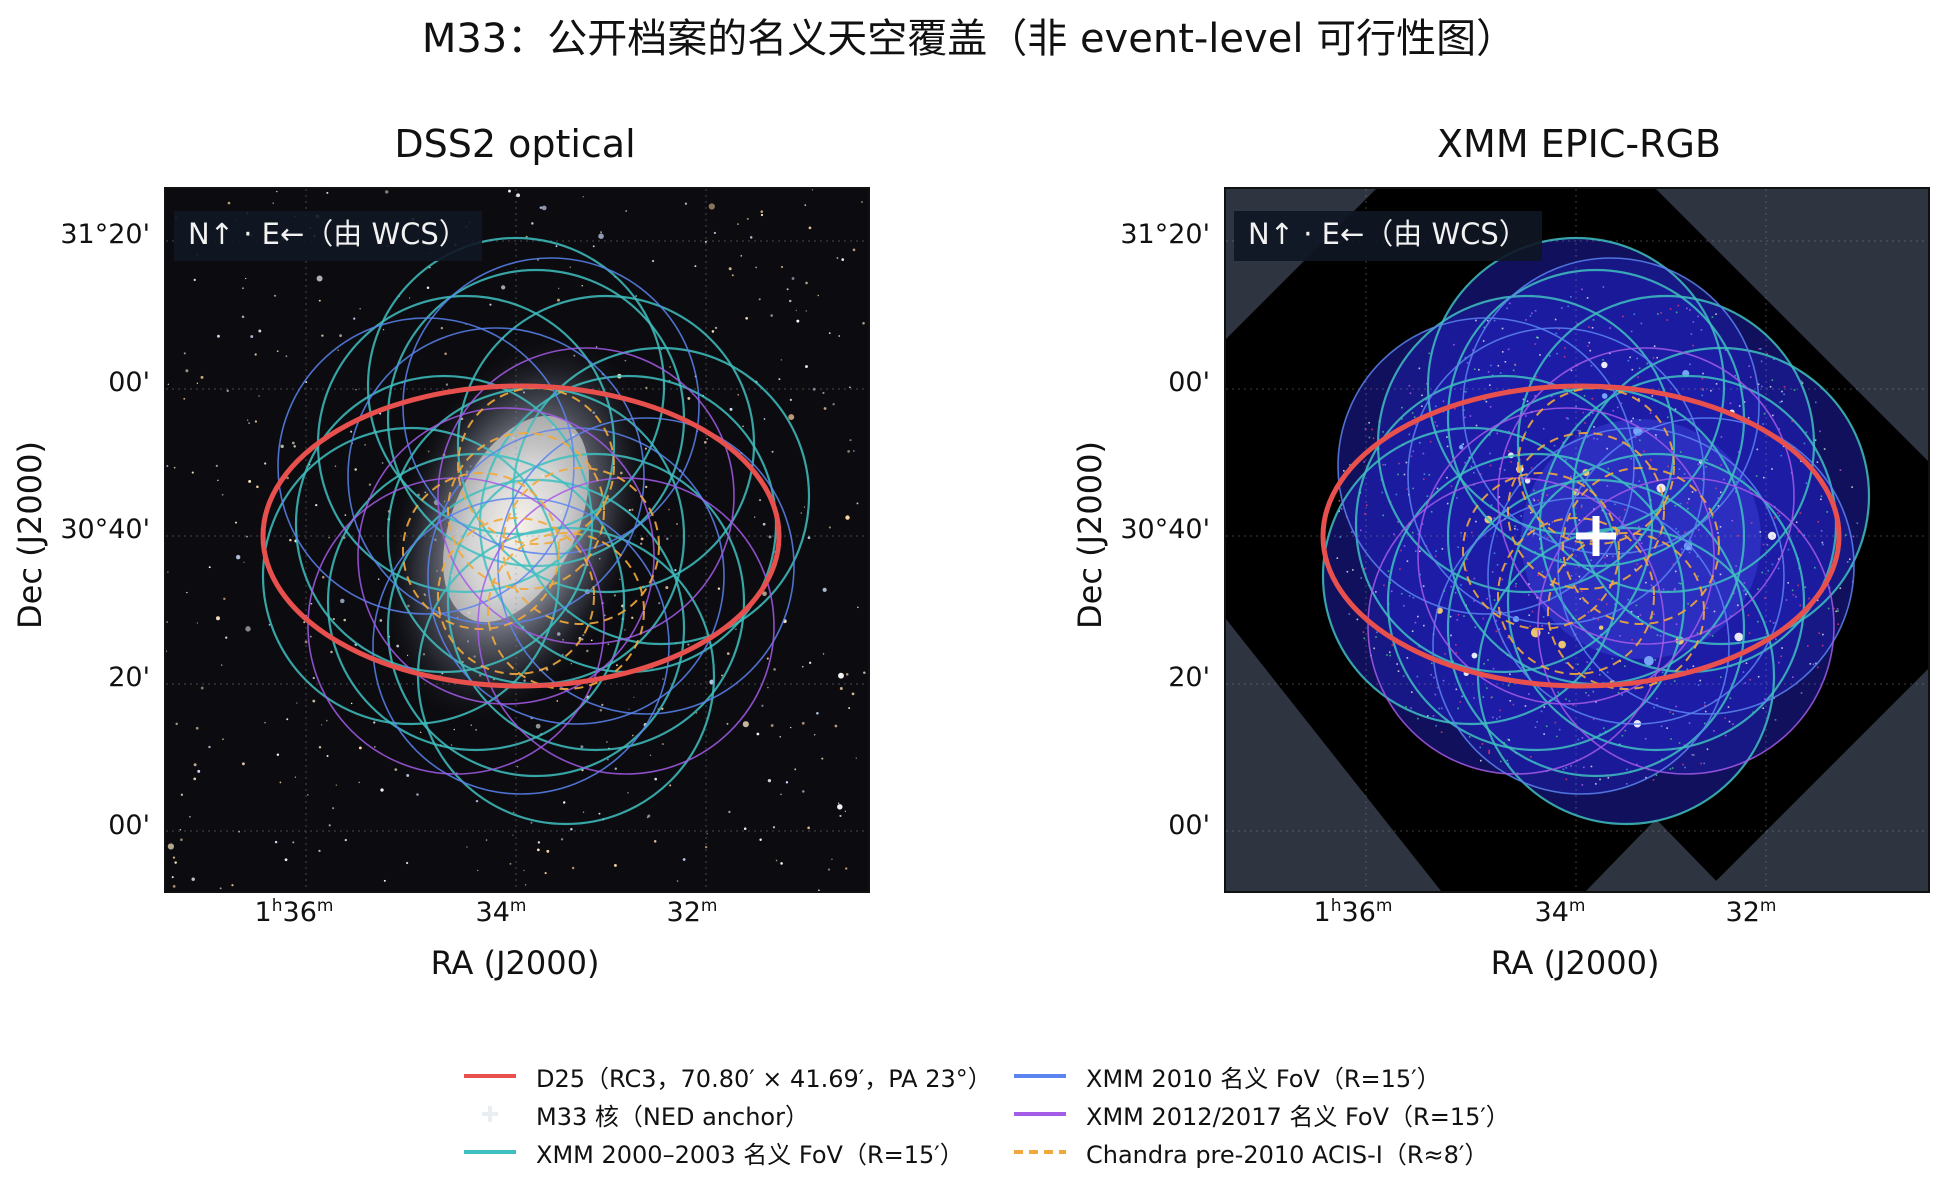 This screenshot has width=1938, height=1192. Describe the element at coordinates (1575, 963) in the screenshot. I see `x-axis-label: RA (J2000)` at that location.